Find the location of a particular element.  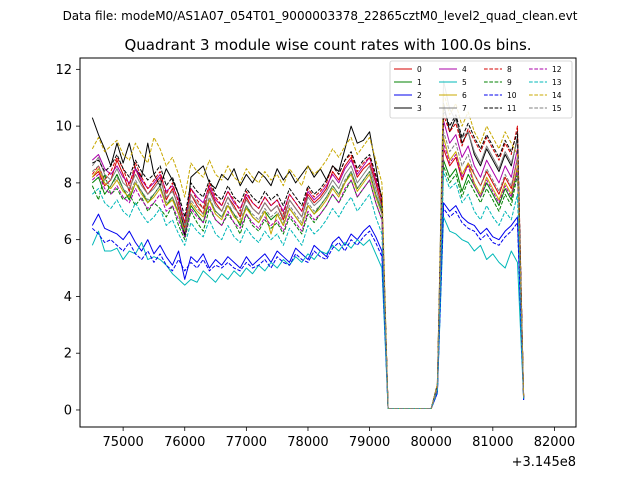

legend-label-13: 13 is located at coordinates (557, 82).